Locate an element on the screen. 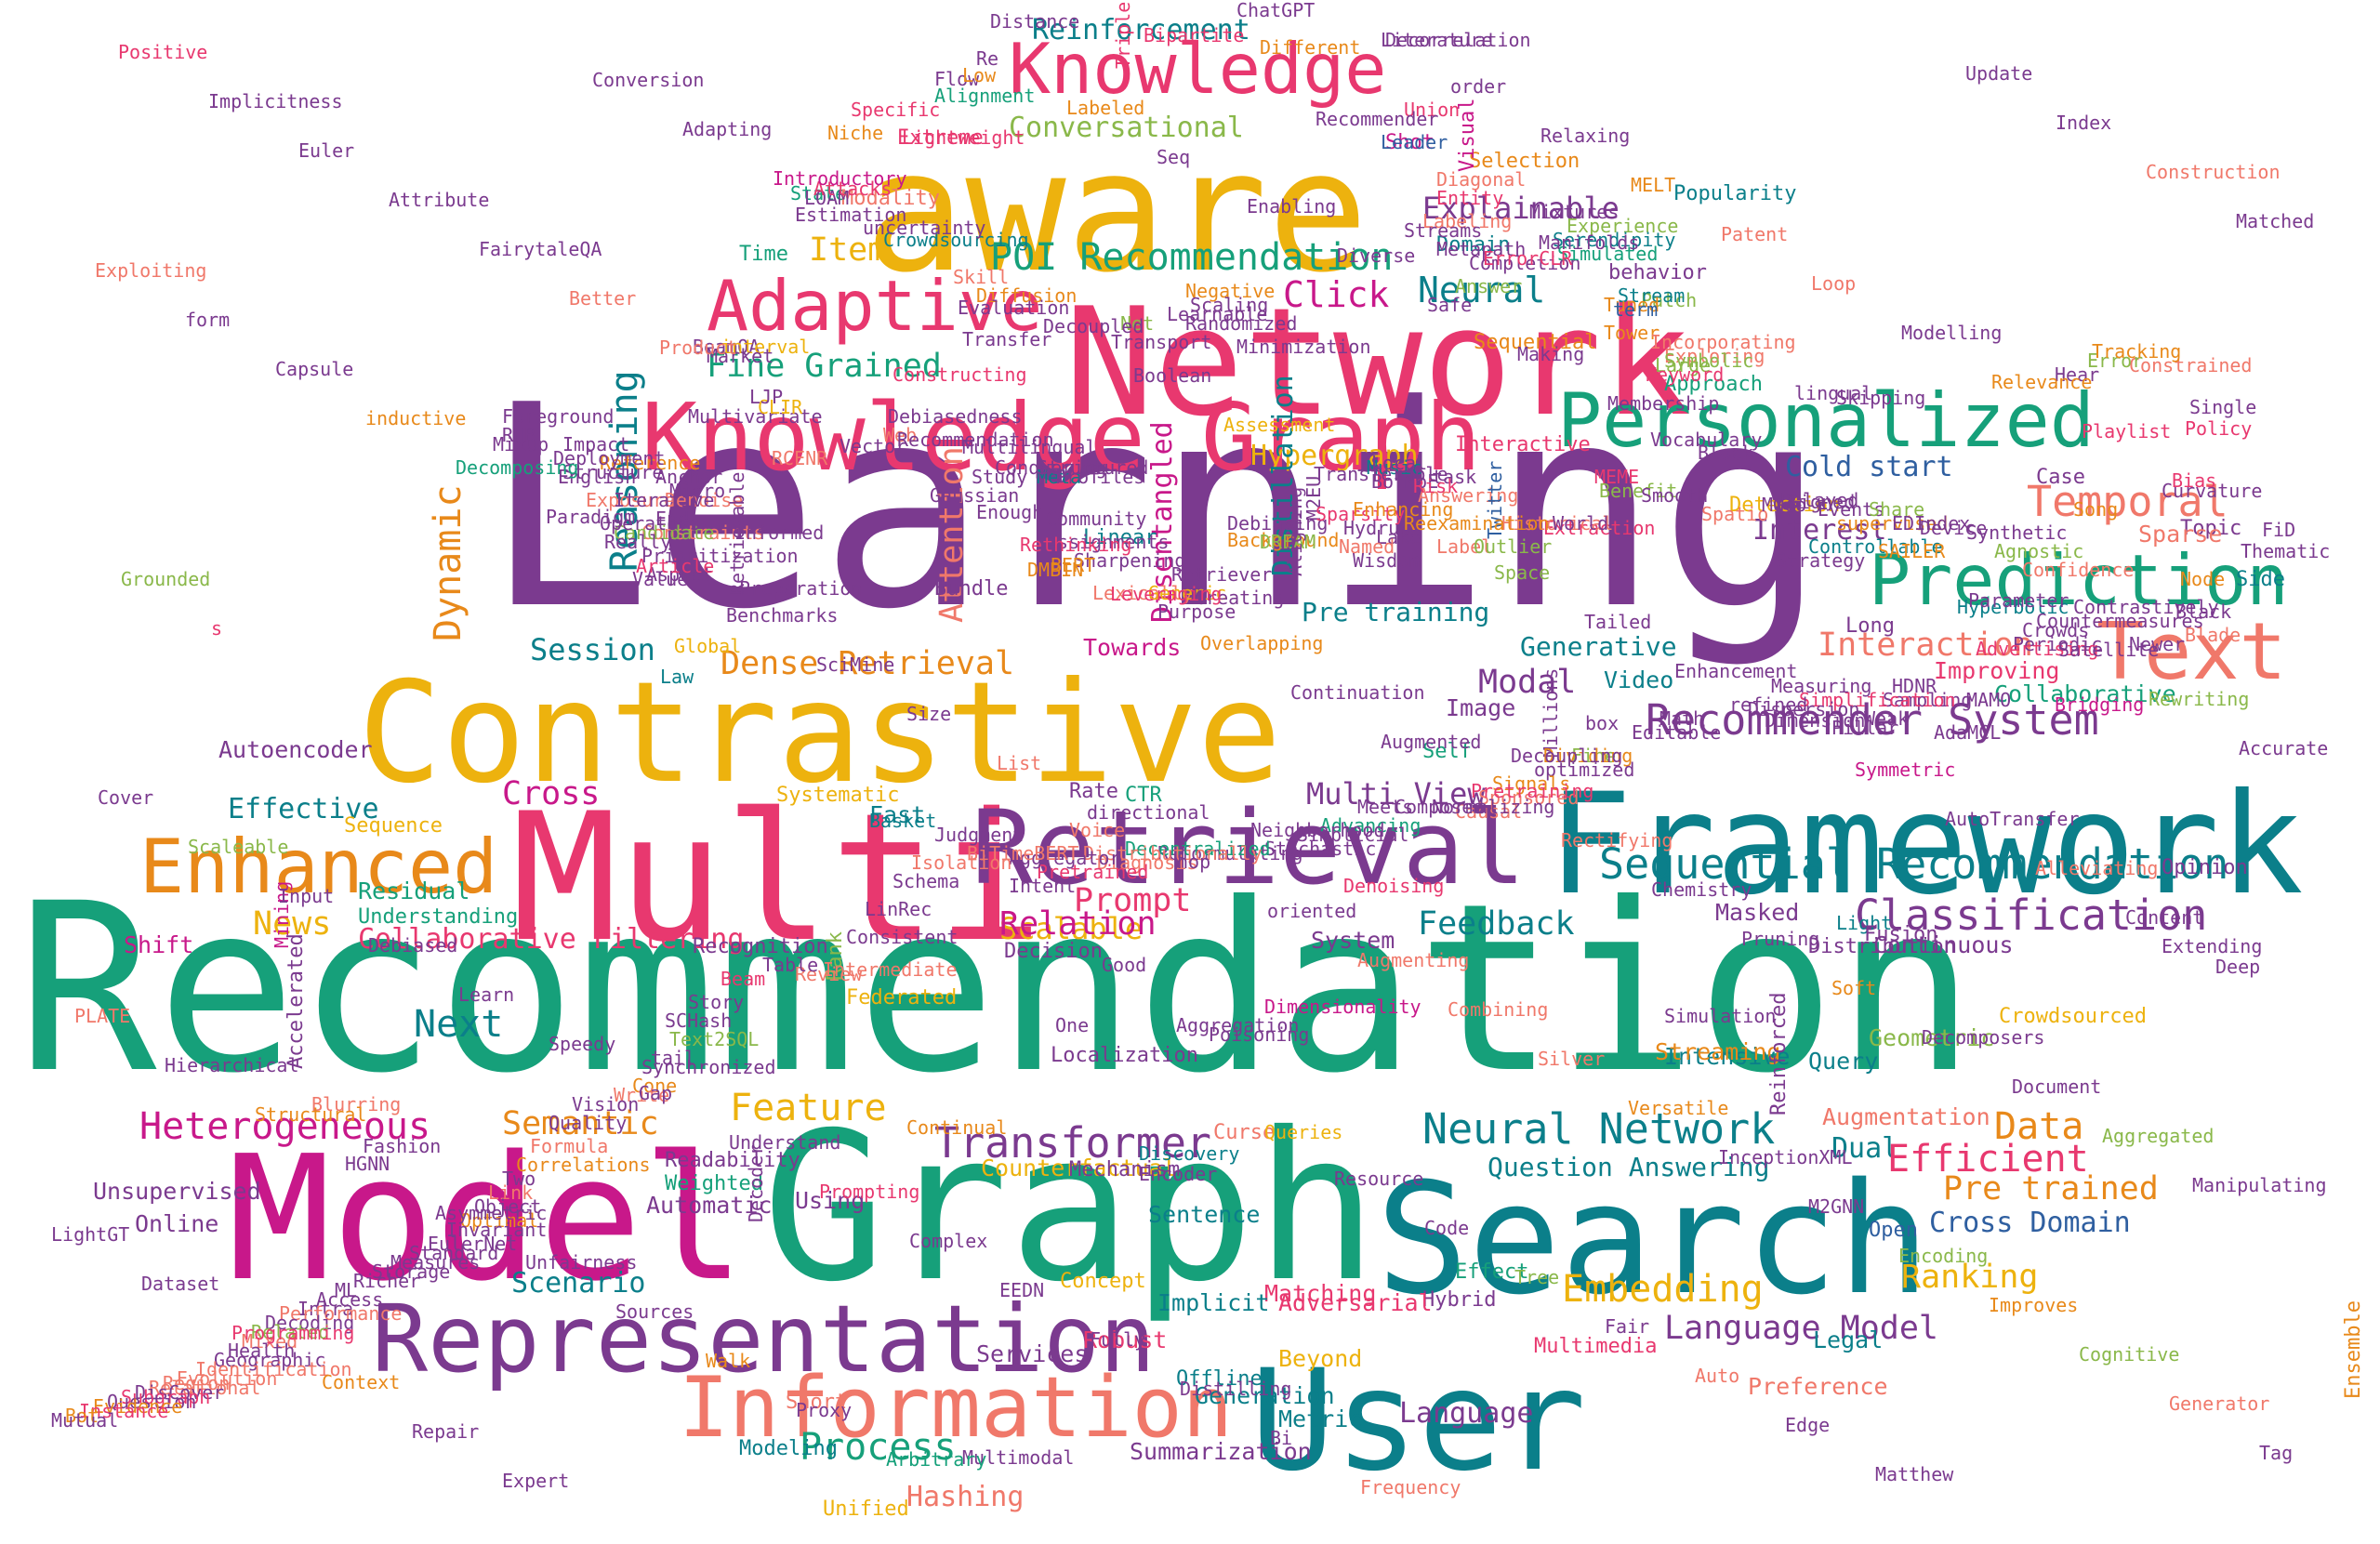 This screenshot has width=2380, height=1544. word-unfairness: Unfairness is located at coordinates (581, 1262).